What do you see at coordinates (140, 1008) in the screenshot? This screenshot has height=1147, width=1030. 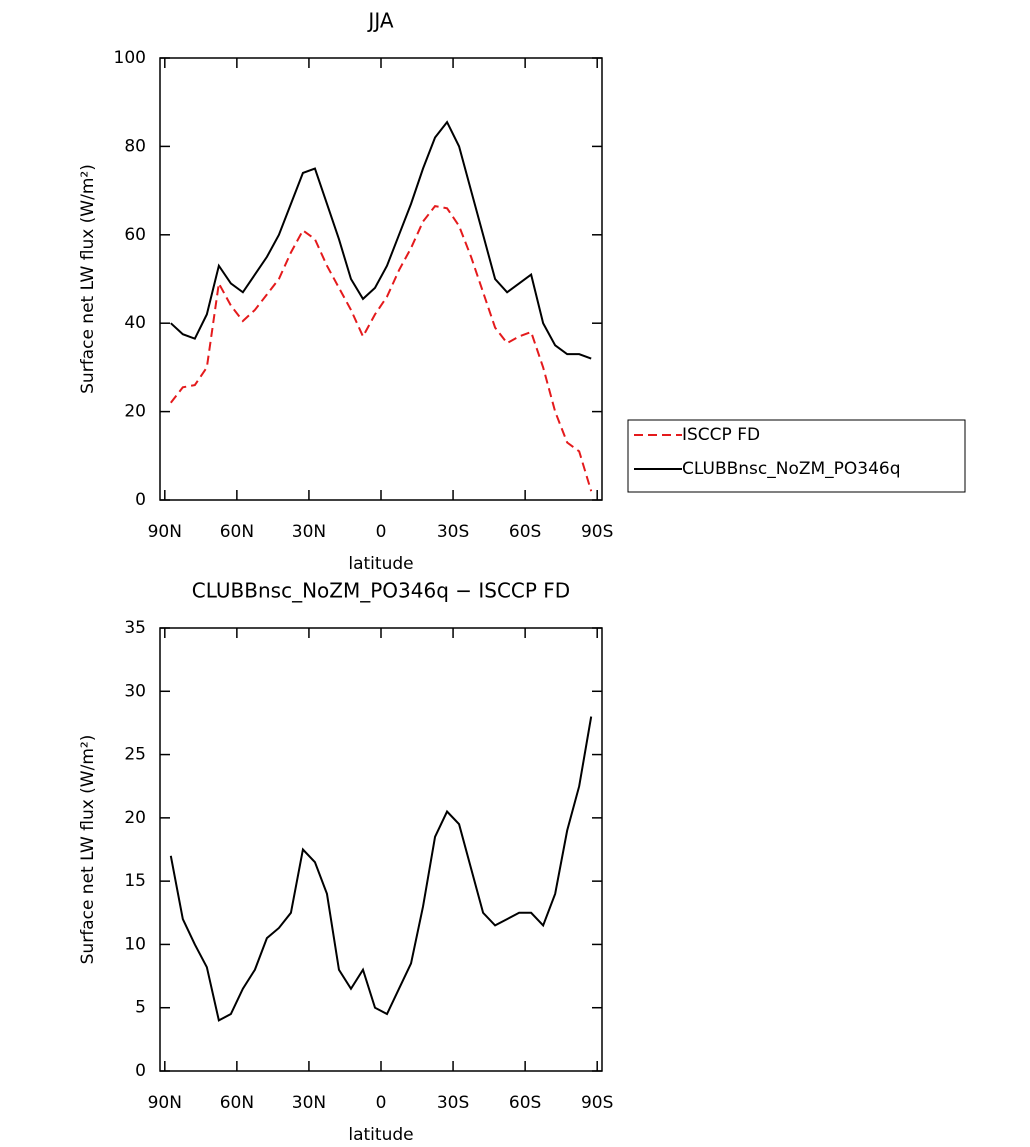 I see `y-tick-label: 5` at bounding box center [140, 1008].